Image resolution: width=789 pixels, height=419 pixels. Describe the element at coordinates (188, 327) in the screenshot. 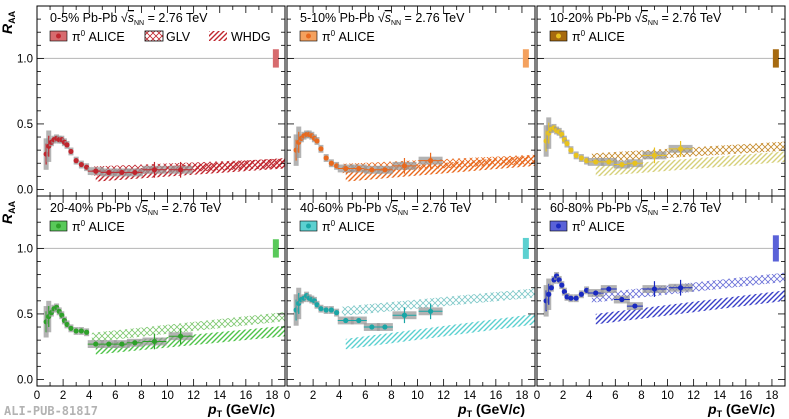

I see `glv-band` at that location.